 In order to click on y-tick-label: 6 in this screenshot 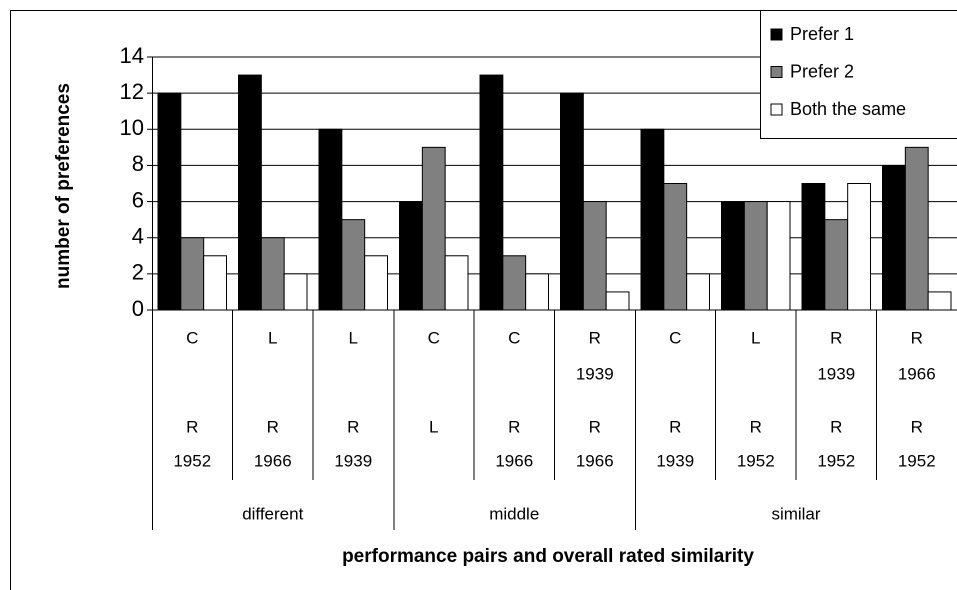, I will do `click(138, 199)`.